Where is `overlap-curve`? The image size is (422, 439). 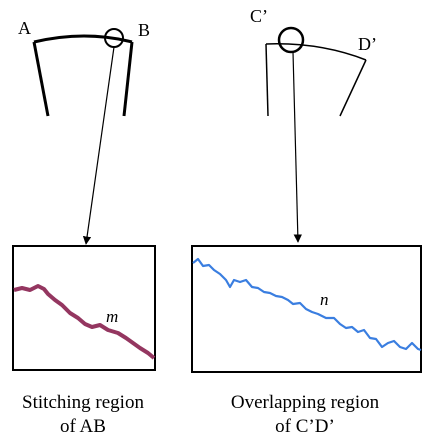 overlap-curve is located at coordinates (307, 304).